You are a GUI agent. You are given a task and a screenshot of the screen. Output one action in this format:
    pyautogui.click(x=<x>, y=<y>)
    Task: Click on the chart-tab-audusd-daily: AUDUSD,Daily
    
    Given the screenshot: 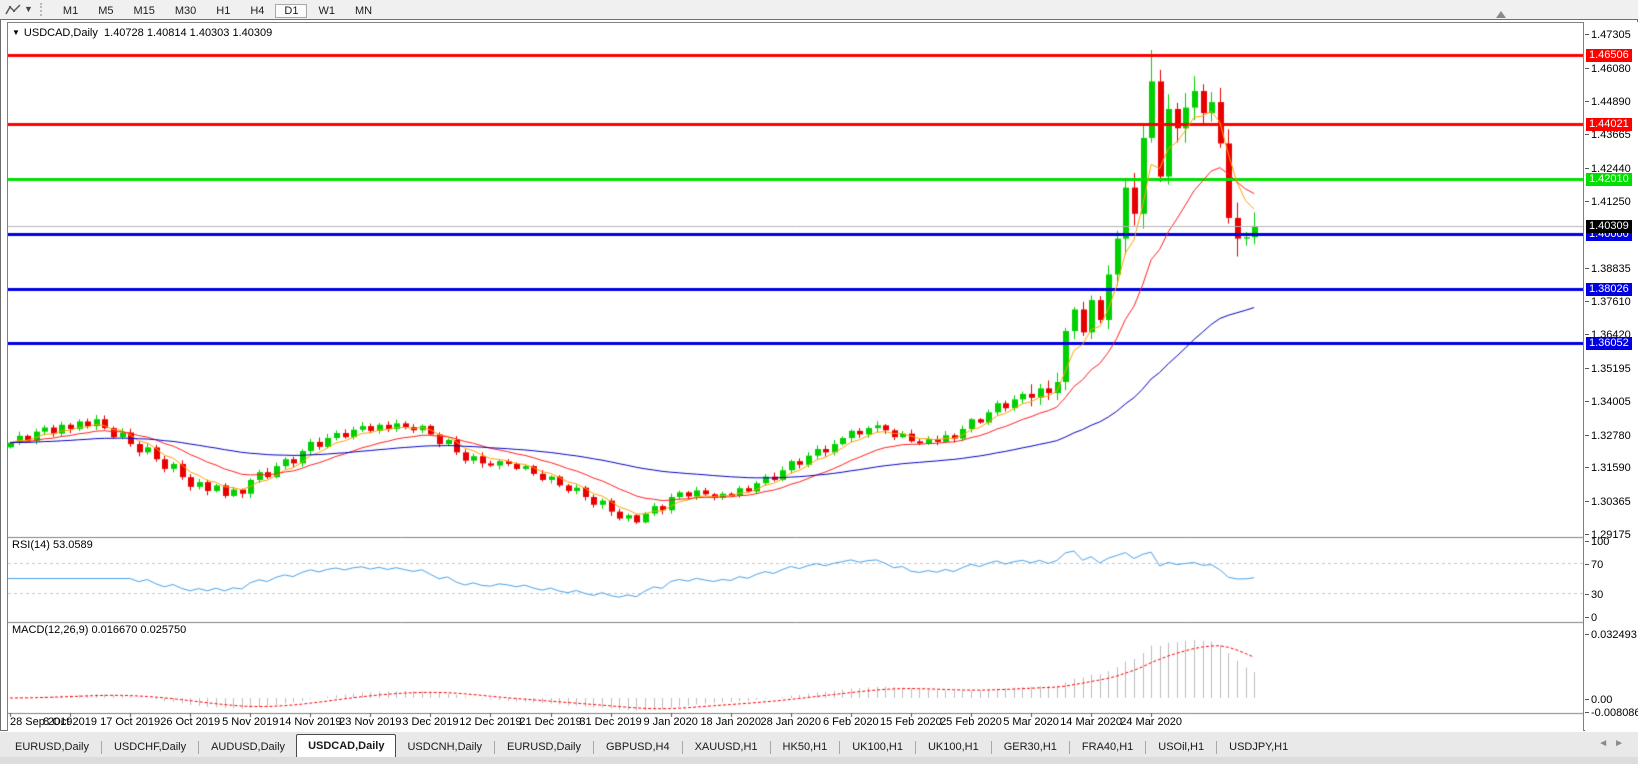 What is the action you would take?
    pyautogui.click(x=248, y=747)
    